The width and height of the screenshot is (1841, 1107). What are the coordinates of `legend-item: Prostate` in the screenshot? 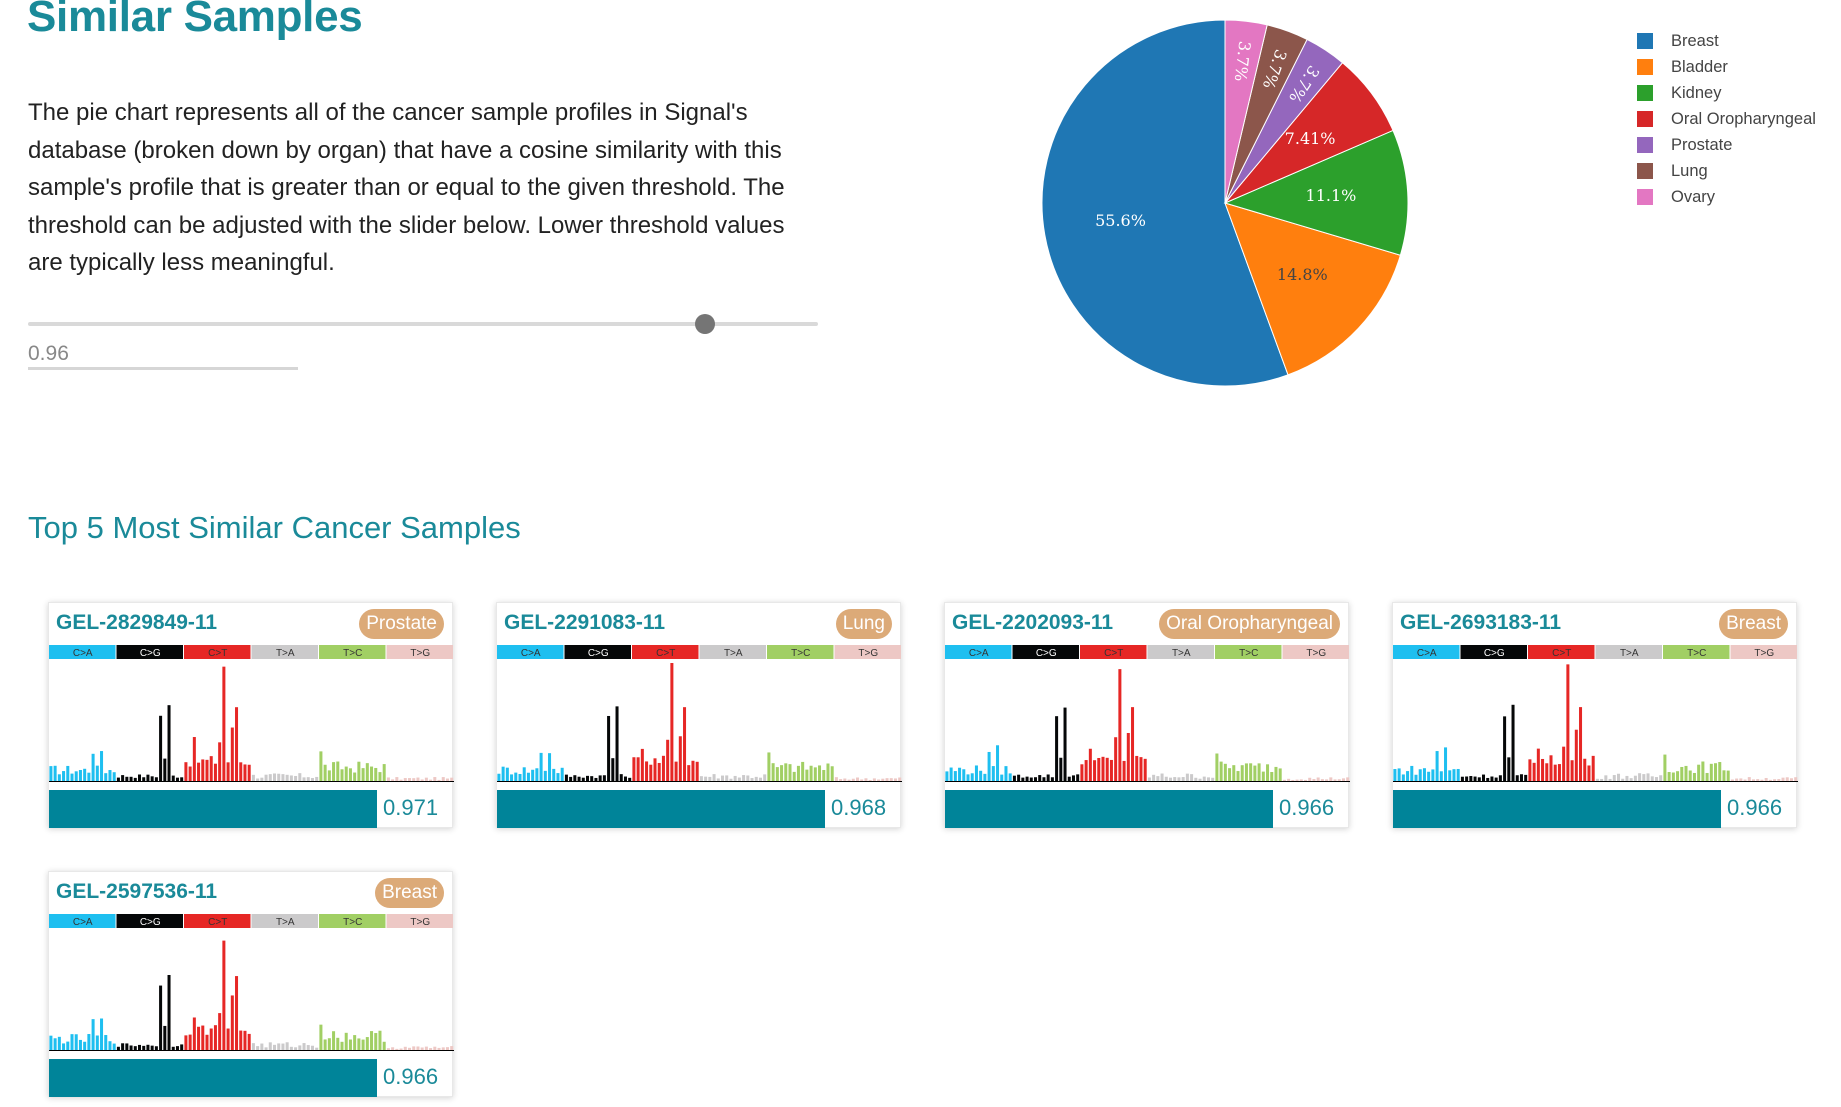 It's located at (1726, 145).